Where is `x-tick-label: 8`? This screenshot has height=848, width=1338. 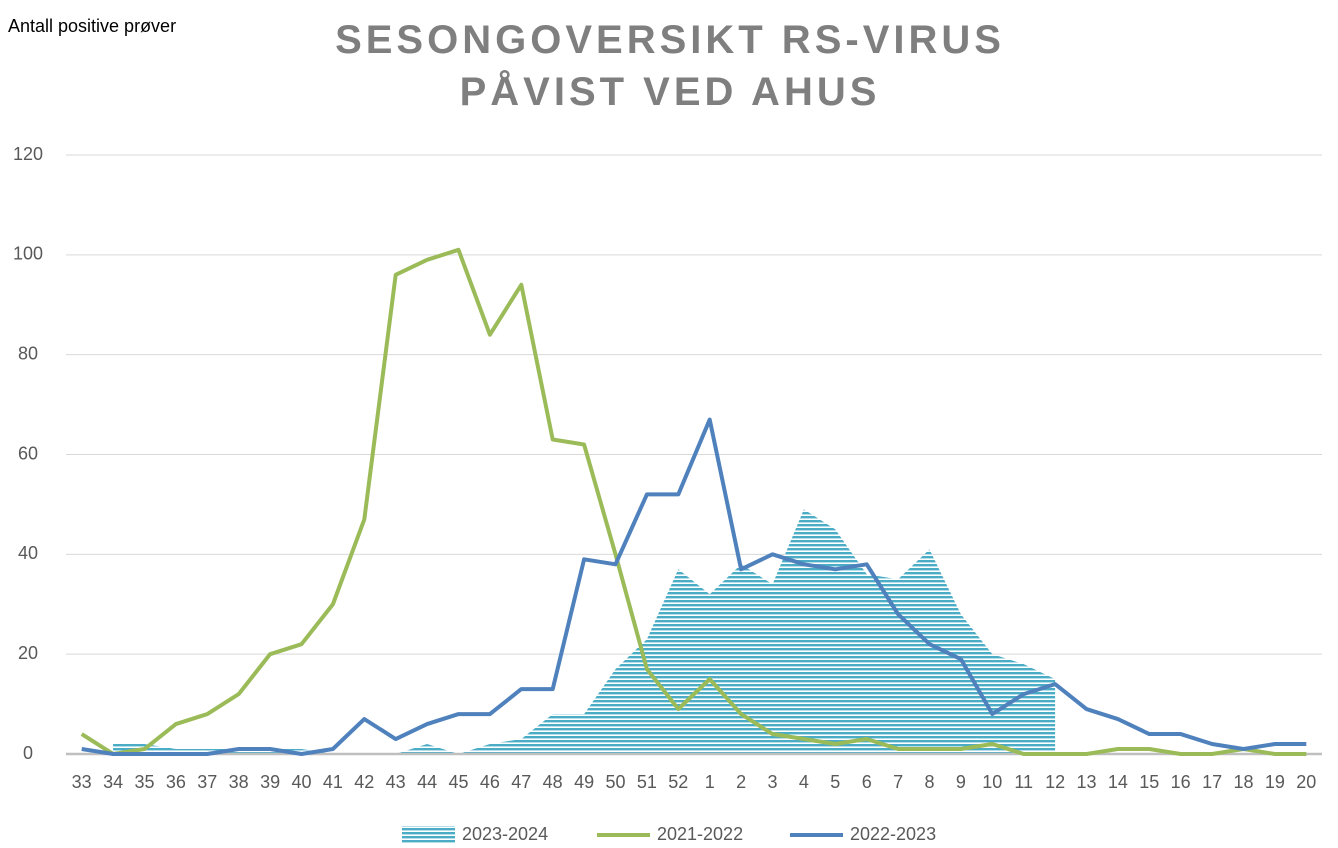 x-tick-label: 8 is located at coordinates (929, 782).